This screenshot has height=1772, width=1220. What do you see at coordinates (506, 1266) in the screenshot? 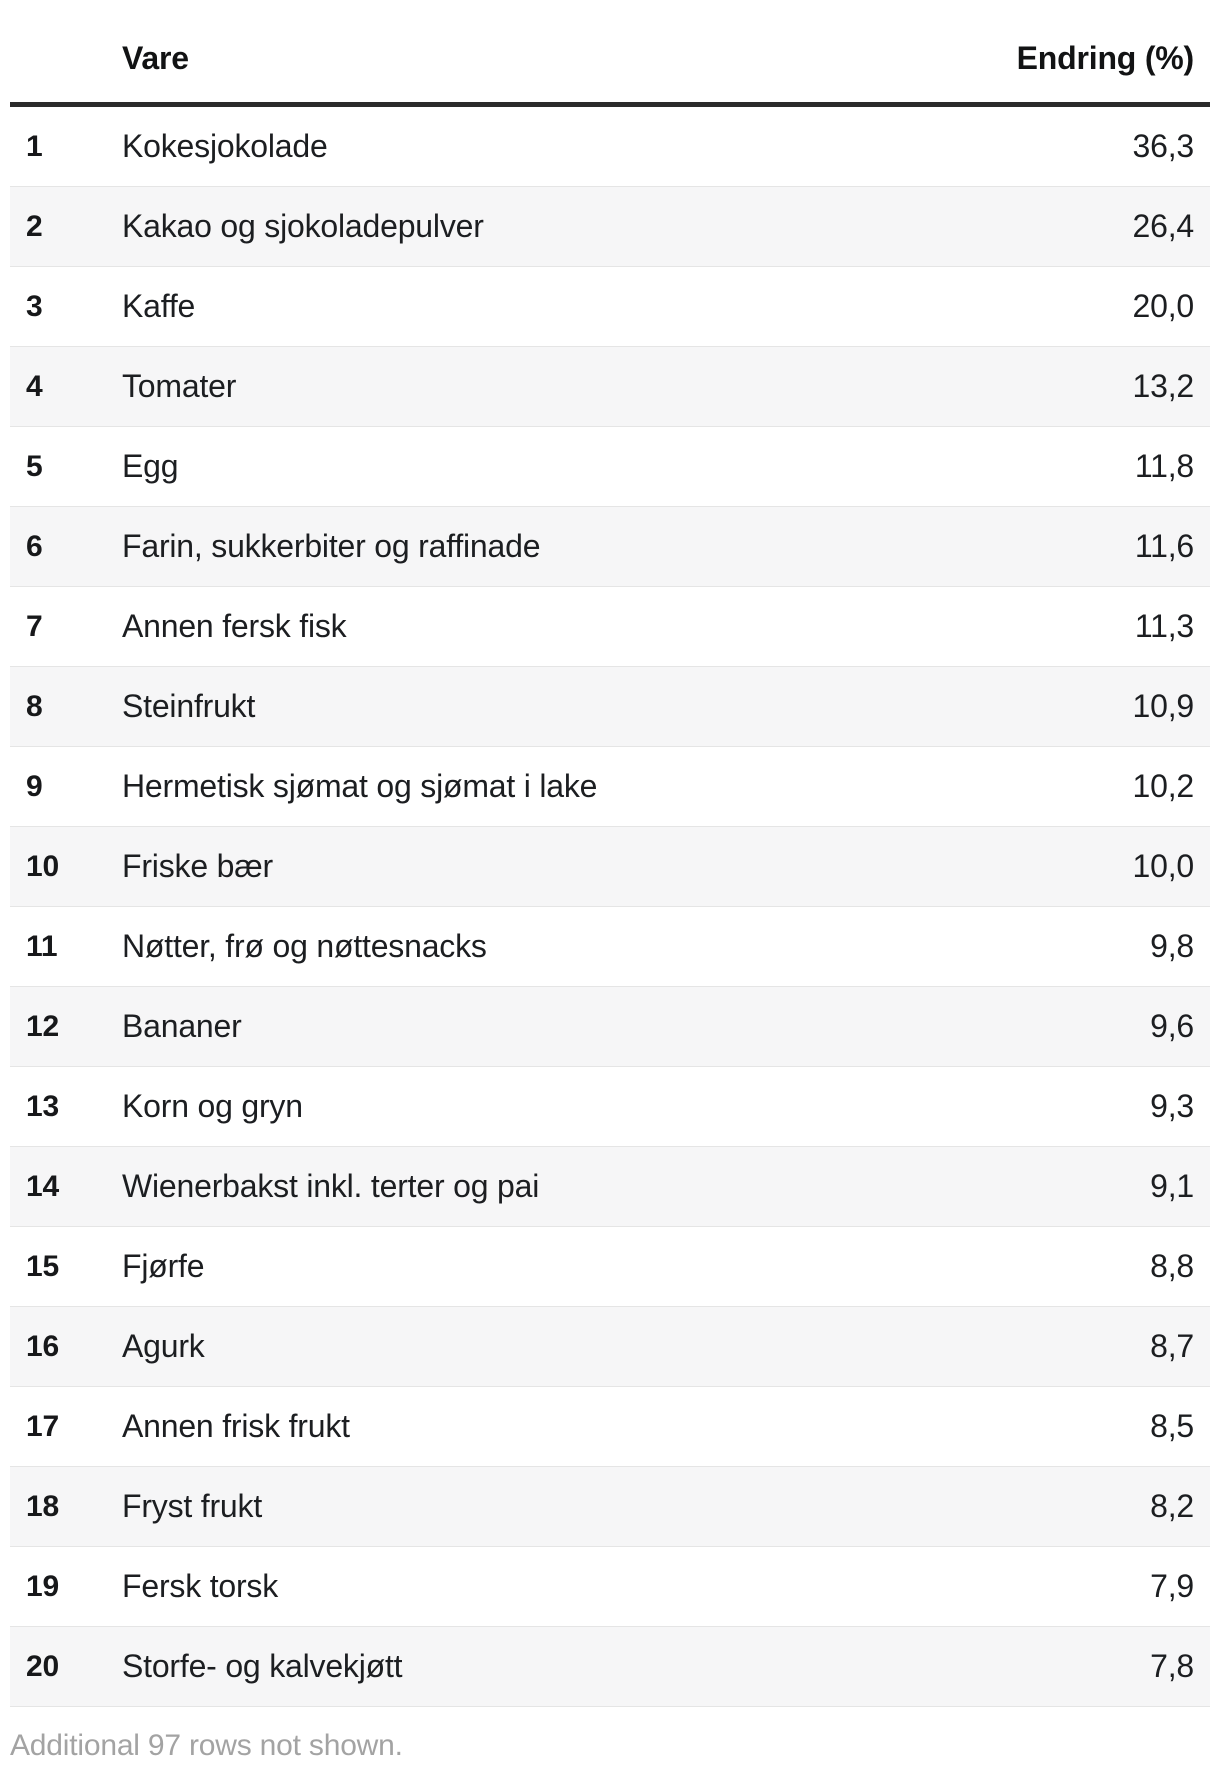
I see `row-item-name: Fjørfe` at bounding box center [506, 1266].